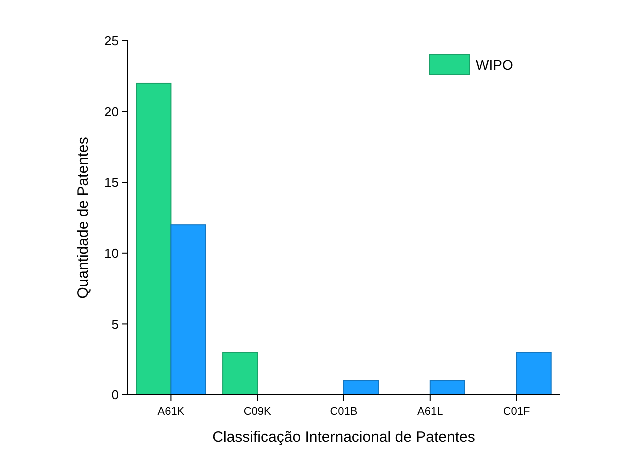 Image resolution: width=636 pixels, height=456 pixels. What do you see at coordinates (111, 182) in the screenshot?
I see `y-tick-label: 15` at bounding box center [111, 182].